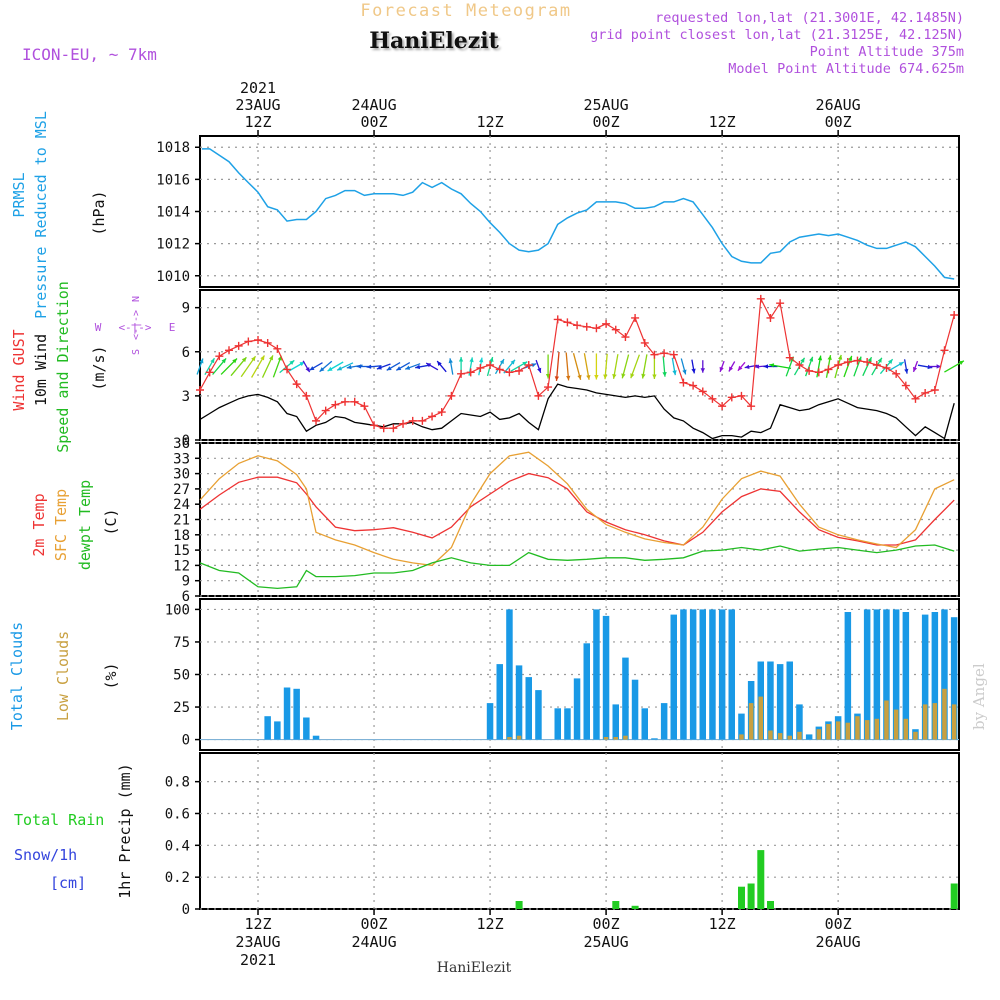 This screenshot has width=1000, height=1000. What do you see at coordinates (186, 582) in the screenshot?
I see `y-tick-label: 9` at bounding box center [186, 582].